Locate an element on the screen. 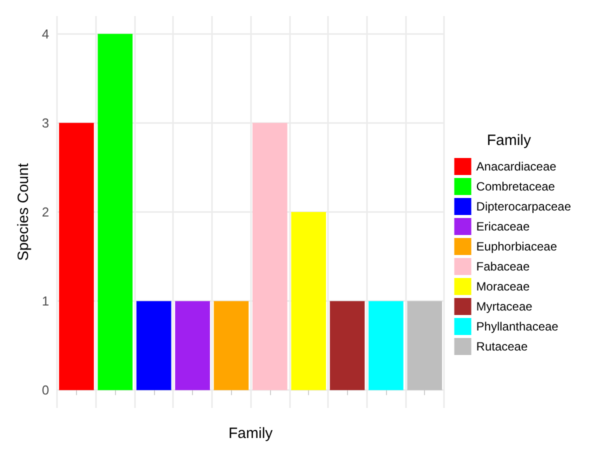  legend-label: Myrtaceae is located at coordinates (504, 307).